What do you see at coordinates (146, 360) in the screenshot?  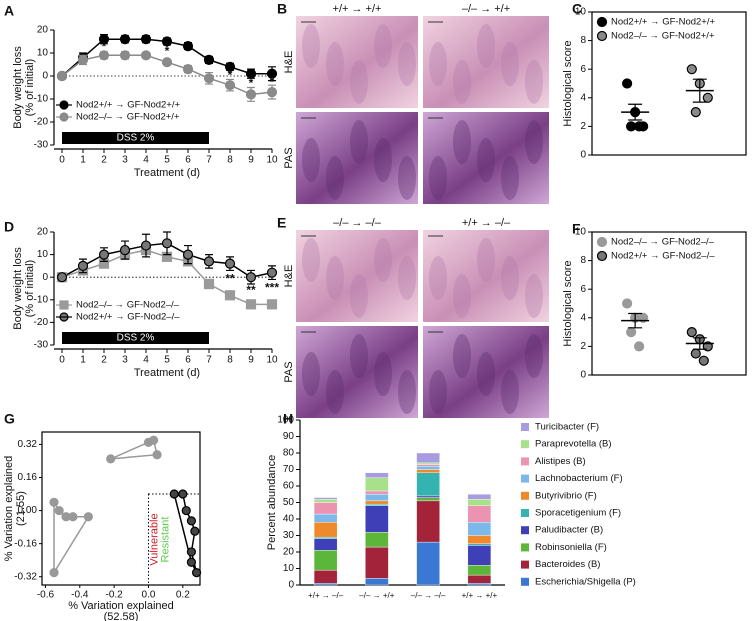 I see `x-tick-label: 4` at bounding box center [146, 360].